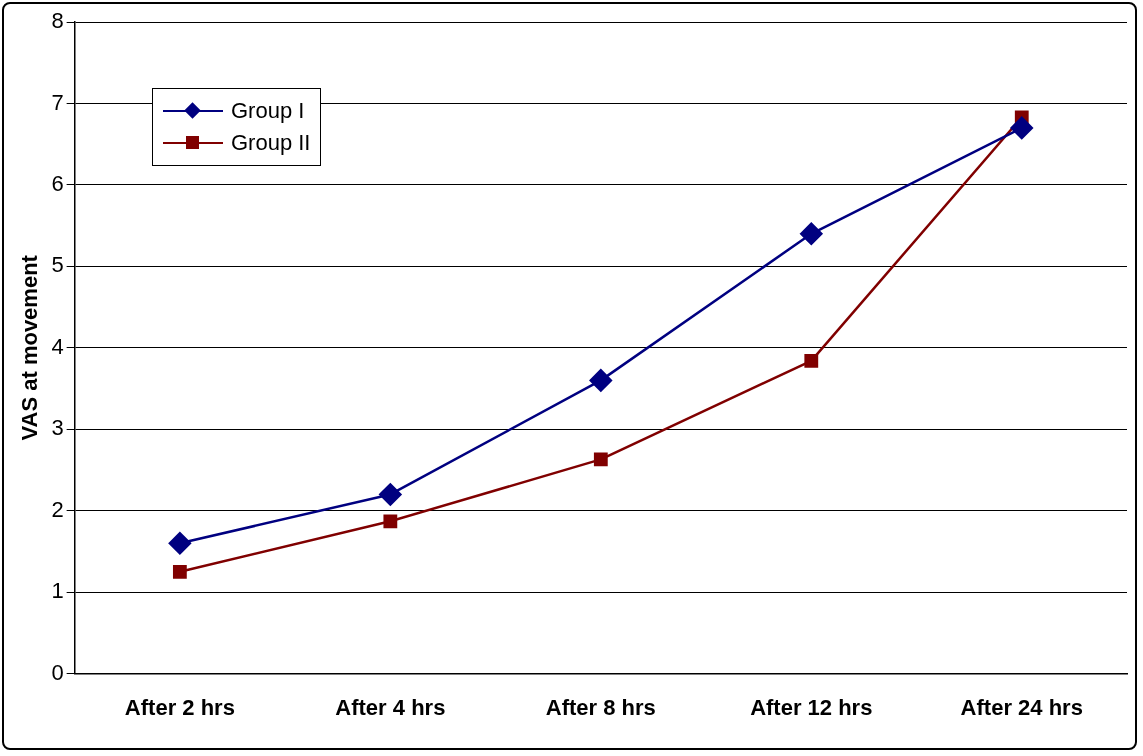  Describe the element at coordinates (57, 102) in the screenshot. I see `y-tick-label: 7` at that location.